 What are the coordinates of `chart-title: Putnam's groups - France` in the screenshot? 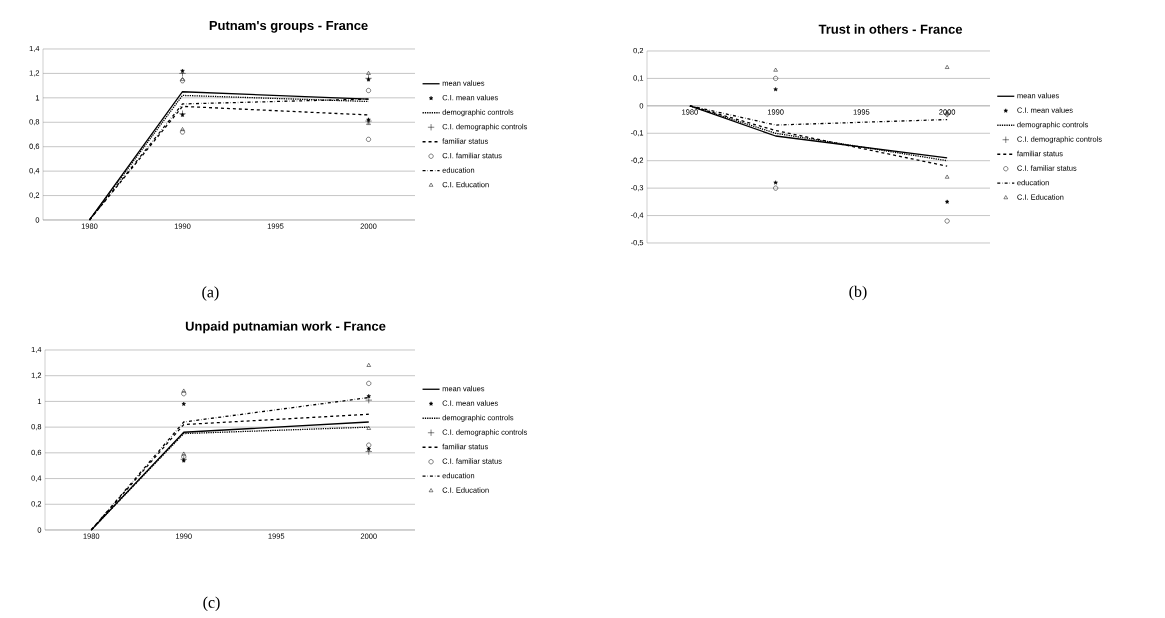 It's located at (288, 27).